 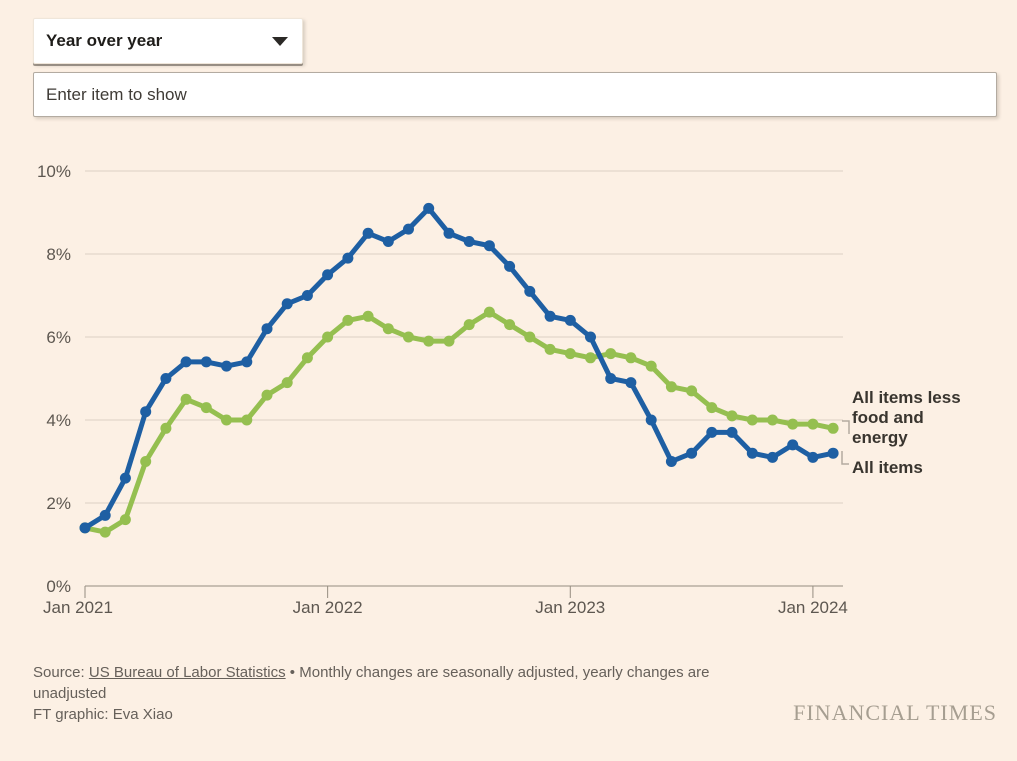 What do you see at coordinates (515, 94) in the screenshot?
I see `item-search-input` at bounding box center [515, 94].